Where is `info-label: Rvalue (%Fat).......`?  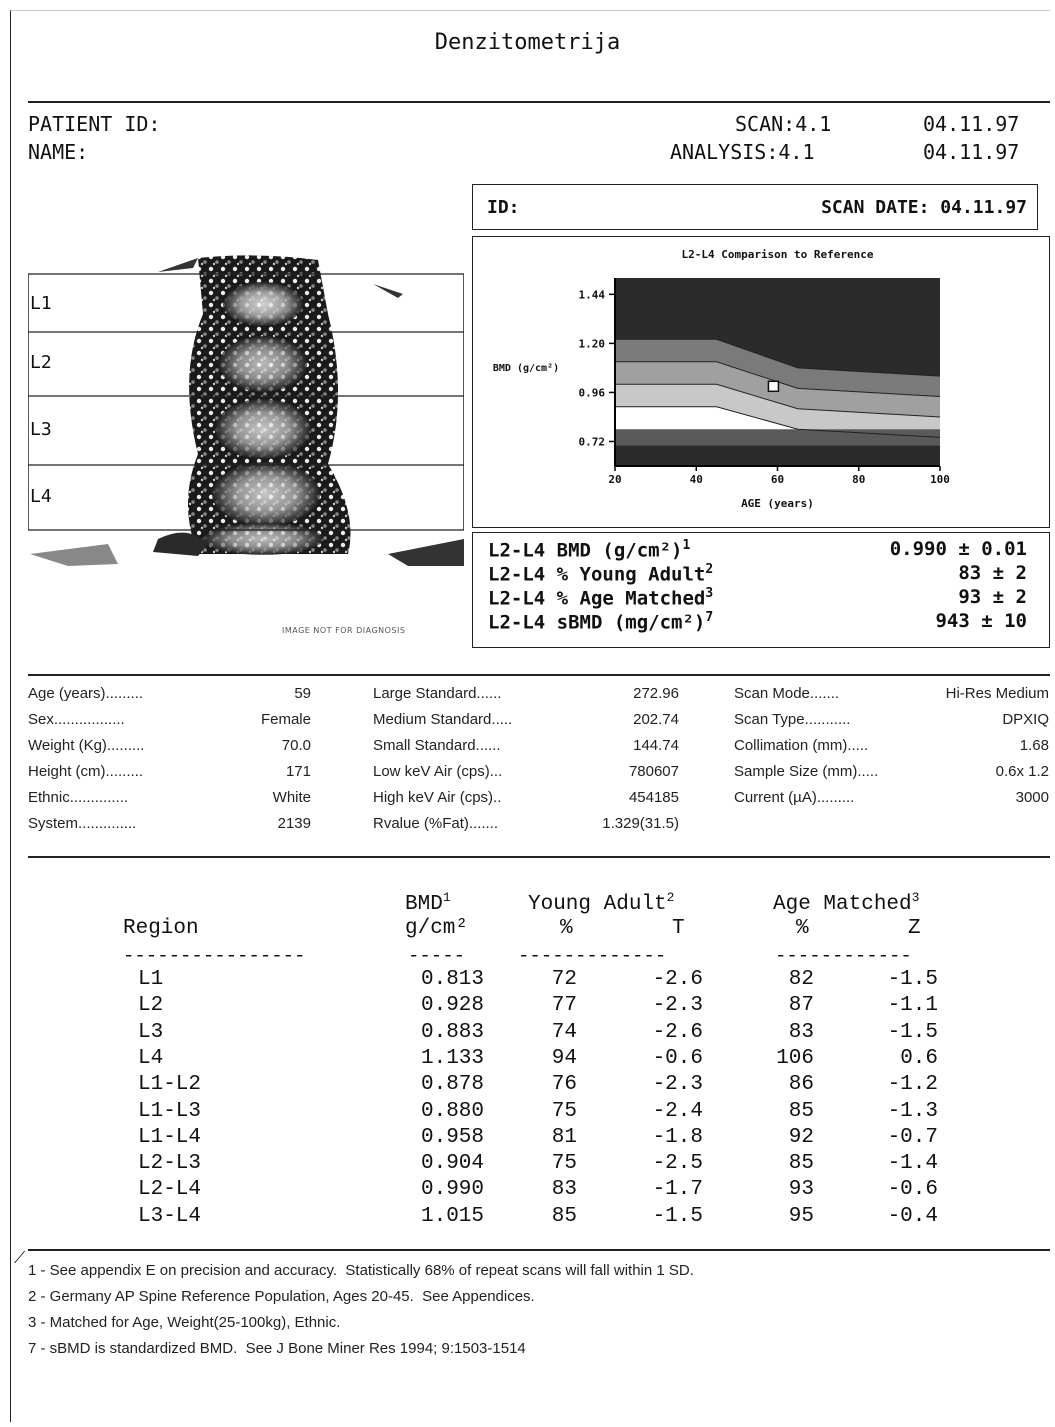
info-label: Rvalue (%Fat)....... is located at coordinates (436, 823).